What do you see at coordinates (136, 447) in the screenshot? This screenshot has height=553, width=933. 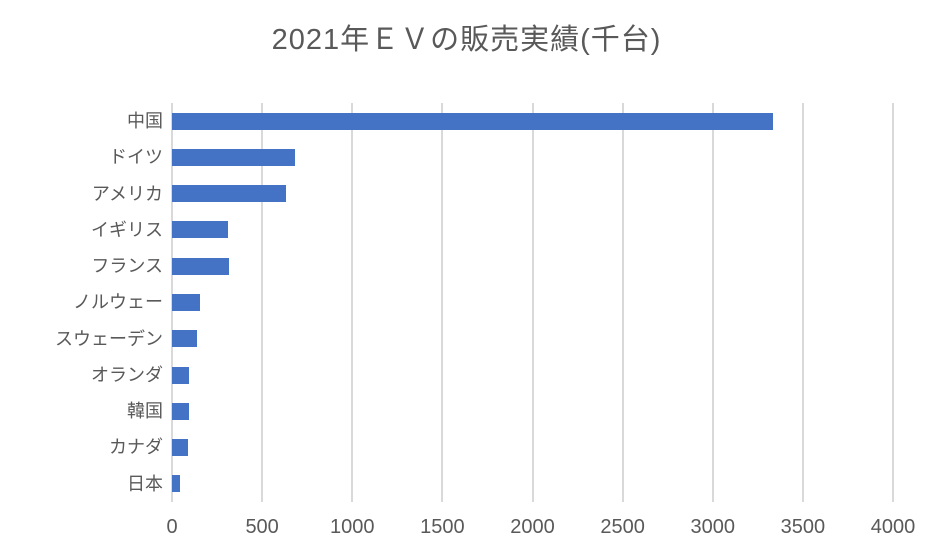 I see `category-label: カナダ` at bounding box center [136, 447].